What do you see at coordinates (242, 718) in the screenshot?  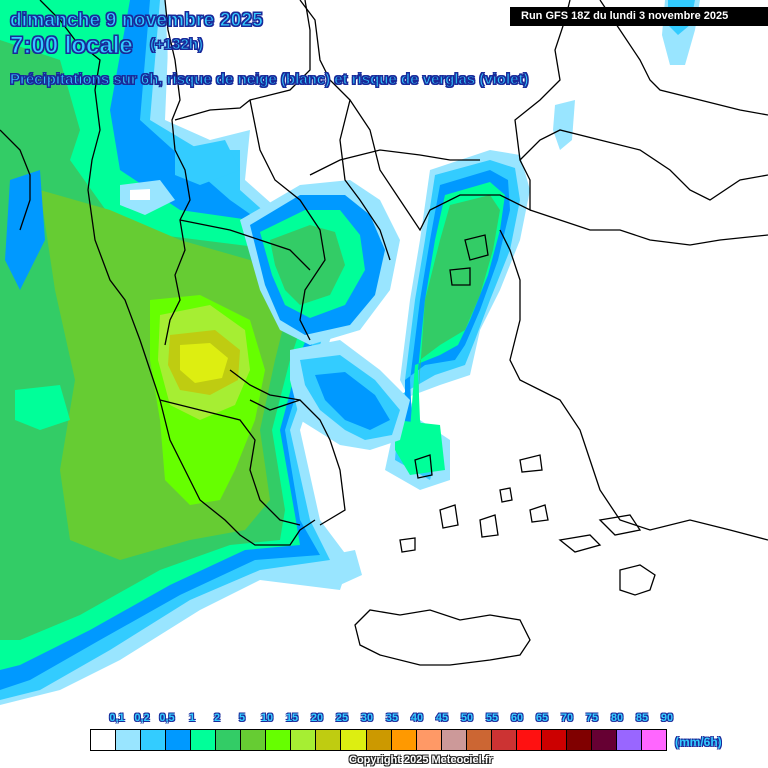 I see `legend-label: 5` at bounding box center [242, 718].